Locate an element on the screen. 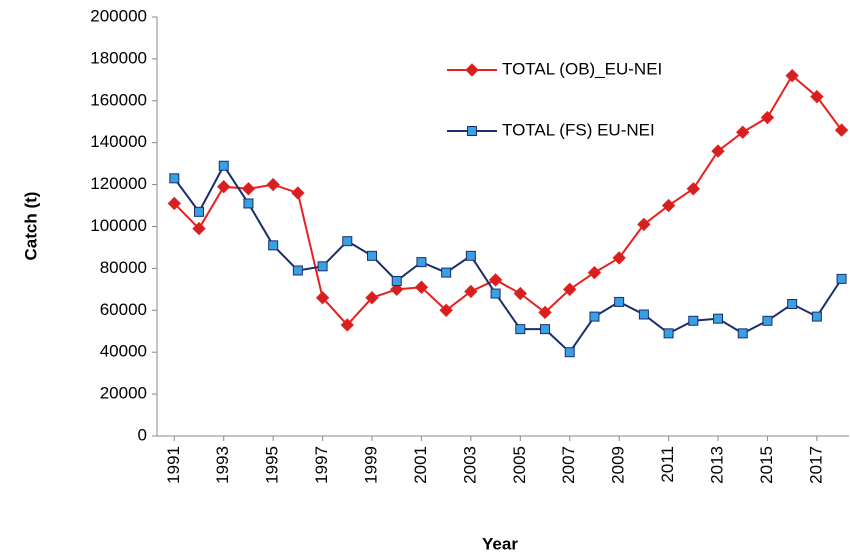 The image size is (850, 557). x-tick-label: 1993 is located at coordinates (222, 465).